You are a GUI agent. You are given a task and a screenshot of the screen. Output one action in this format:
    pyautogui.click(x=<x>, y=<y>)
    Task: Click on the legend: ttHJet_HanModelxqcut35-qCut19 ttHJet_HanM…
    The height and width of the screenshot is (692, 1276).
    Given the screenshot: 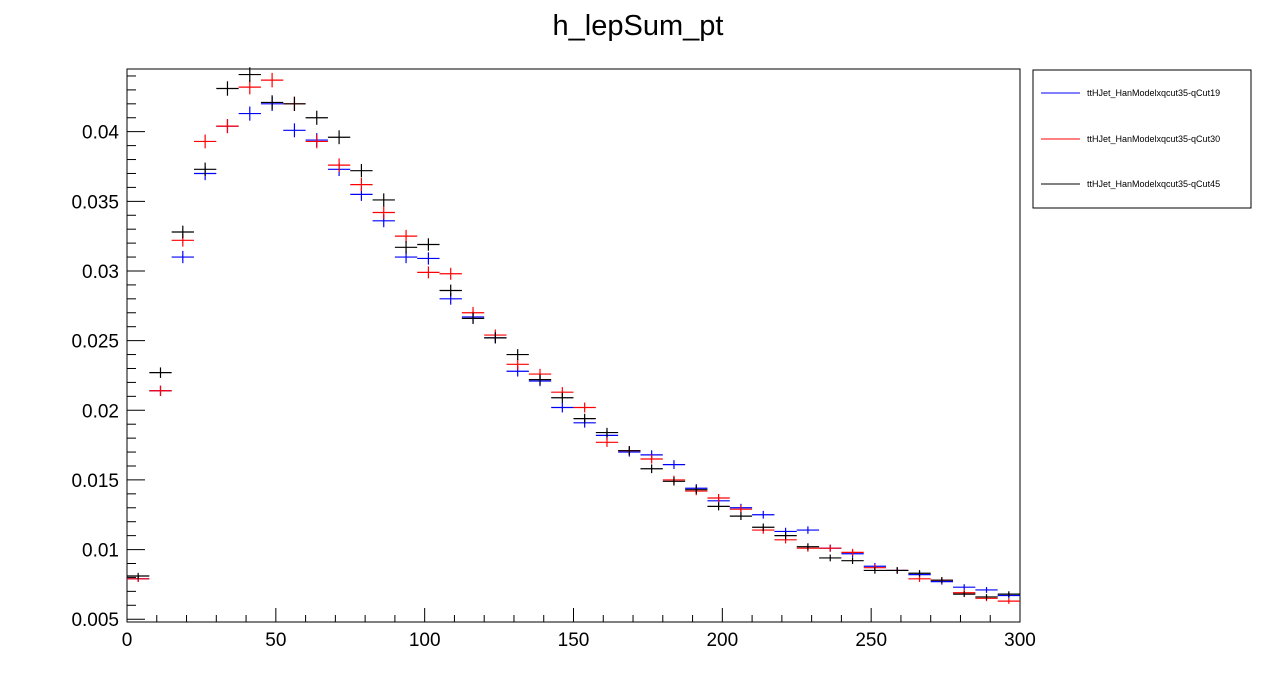 What is the action you would take?
    pyautogui.click(x=1142, y=139)
    